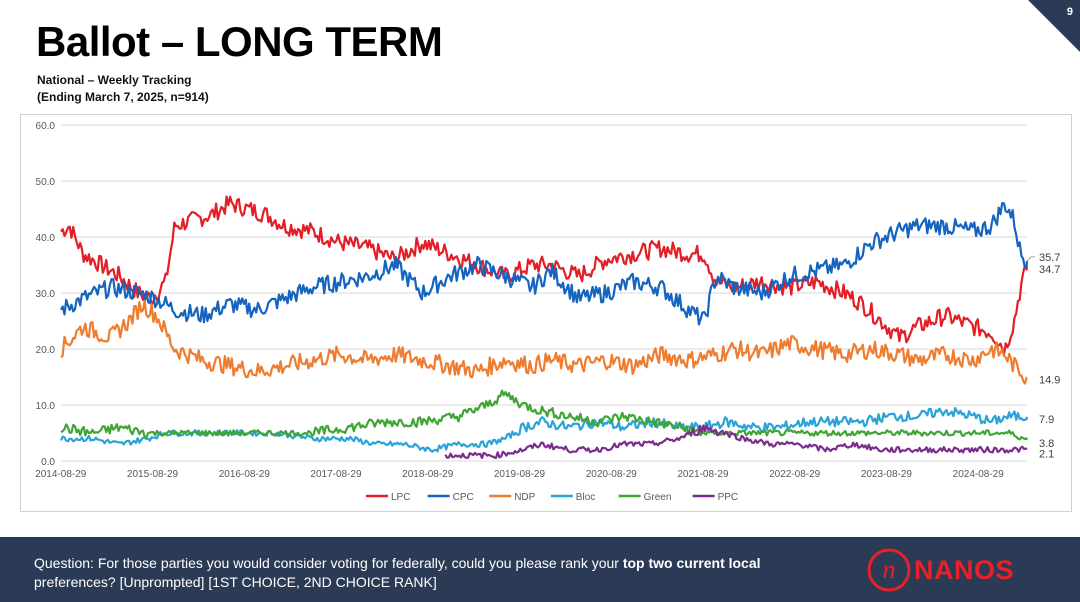 The height and width of the screenshot is (602, 1080). Describe the element at coordinates (428, 474) in the screenshot. I see `x-tick-label: 2018-08-29` at that location.